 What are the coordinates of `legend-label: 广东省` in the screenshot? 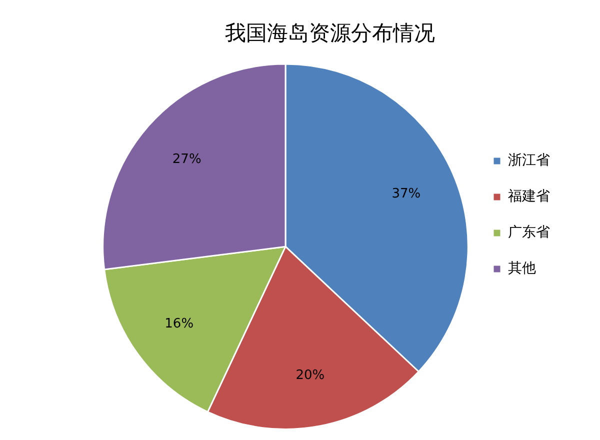 It's located at (529, 232).